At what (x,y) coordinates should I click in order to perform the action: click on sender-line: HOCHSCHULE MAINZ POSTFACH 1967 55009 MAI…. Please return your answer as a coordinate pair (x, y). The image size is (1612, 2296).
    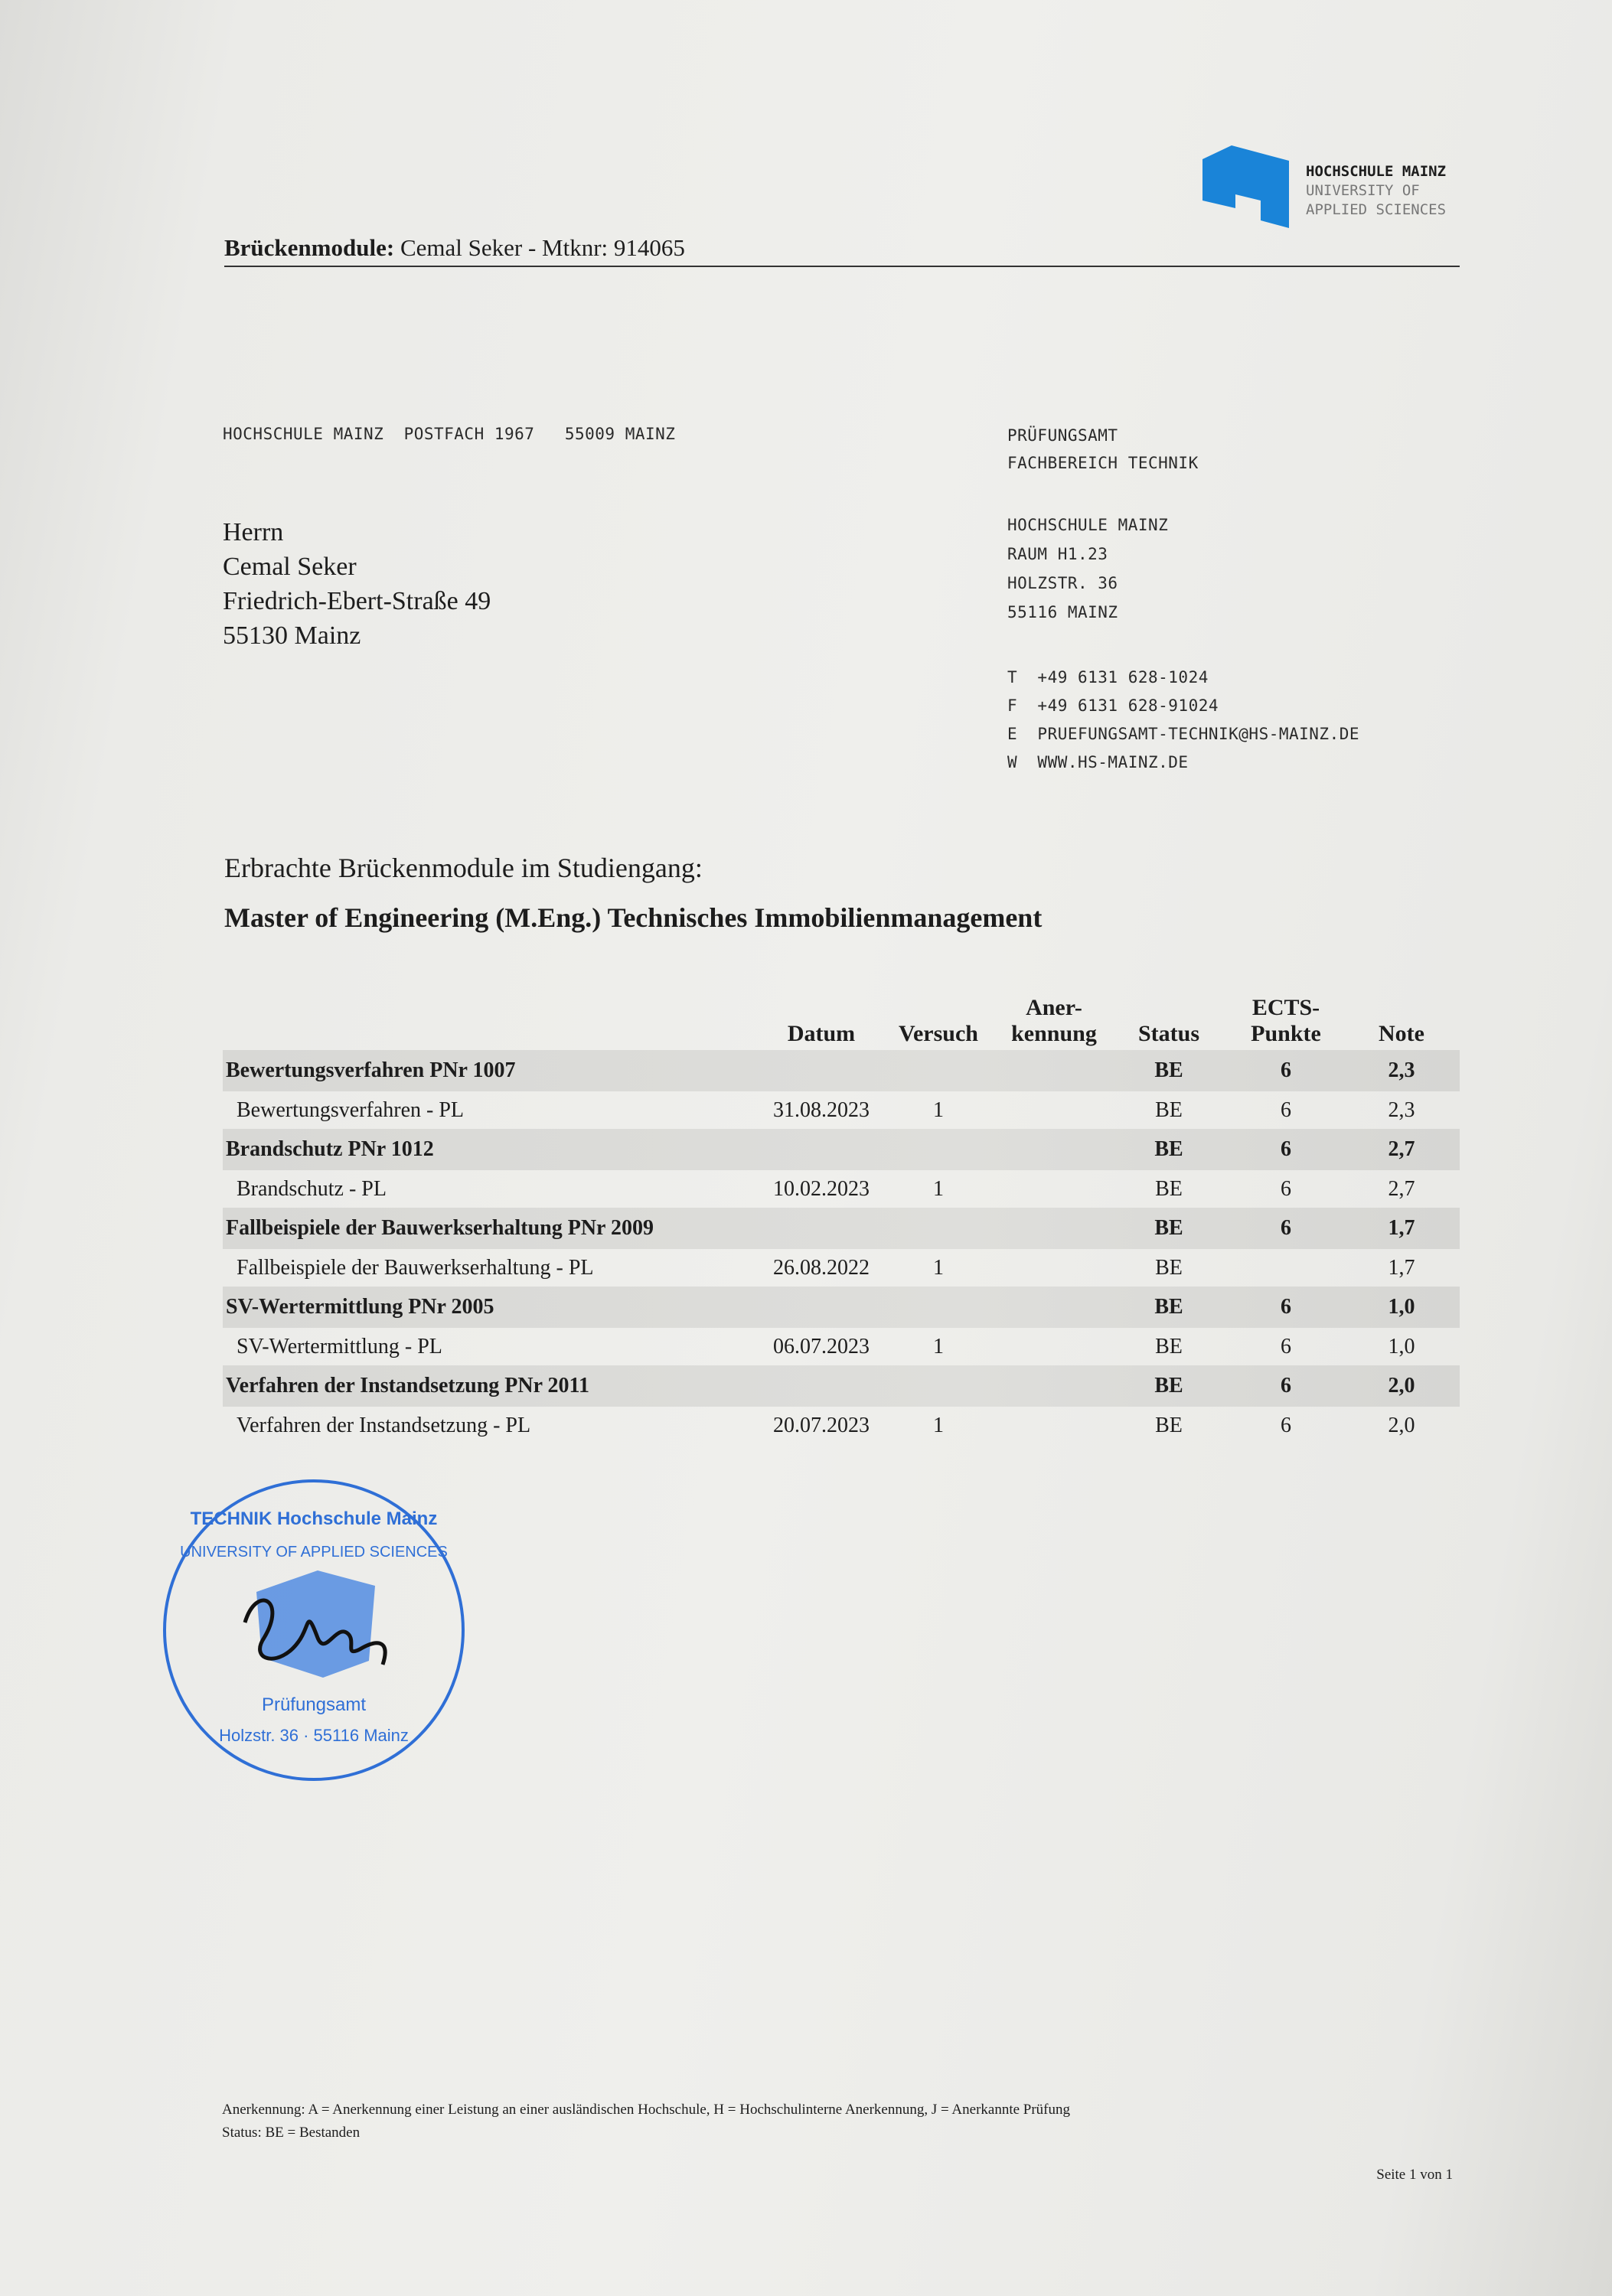
    Looking at the image, I should click on (449, 434).